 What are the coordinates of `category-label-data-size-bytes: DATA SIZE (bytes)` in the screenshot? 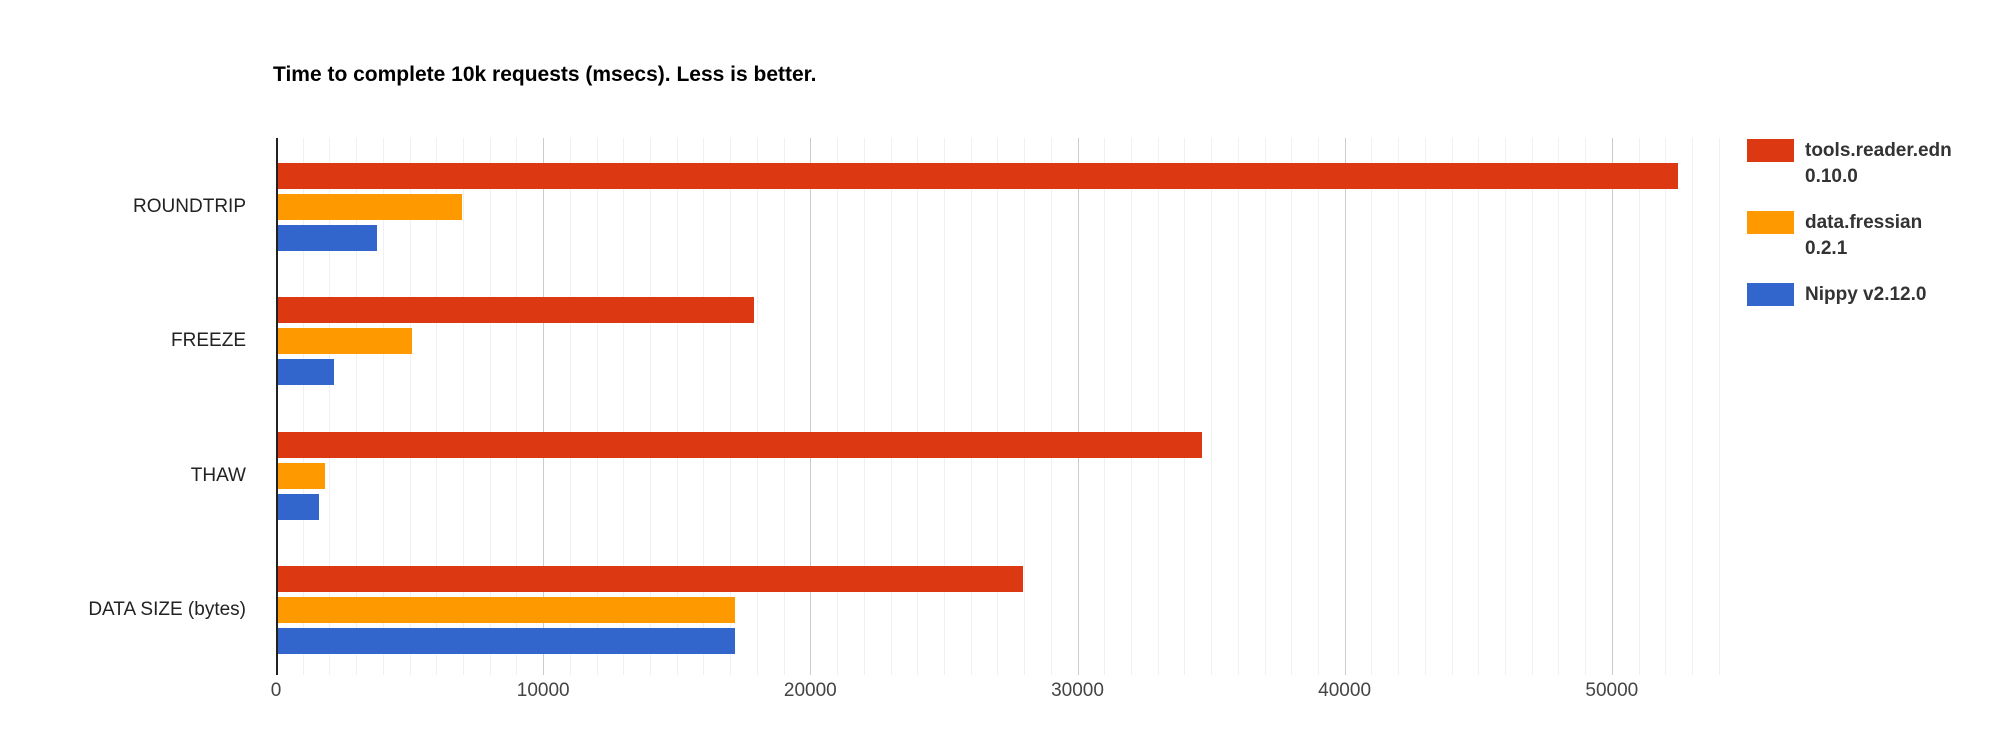 It's located at (167, 609).